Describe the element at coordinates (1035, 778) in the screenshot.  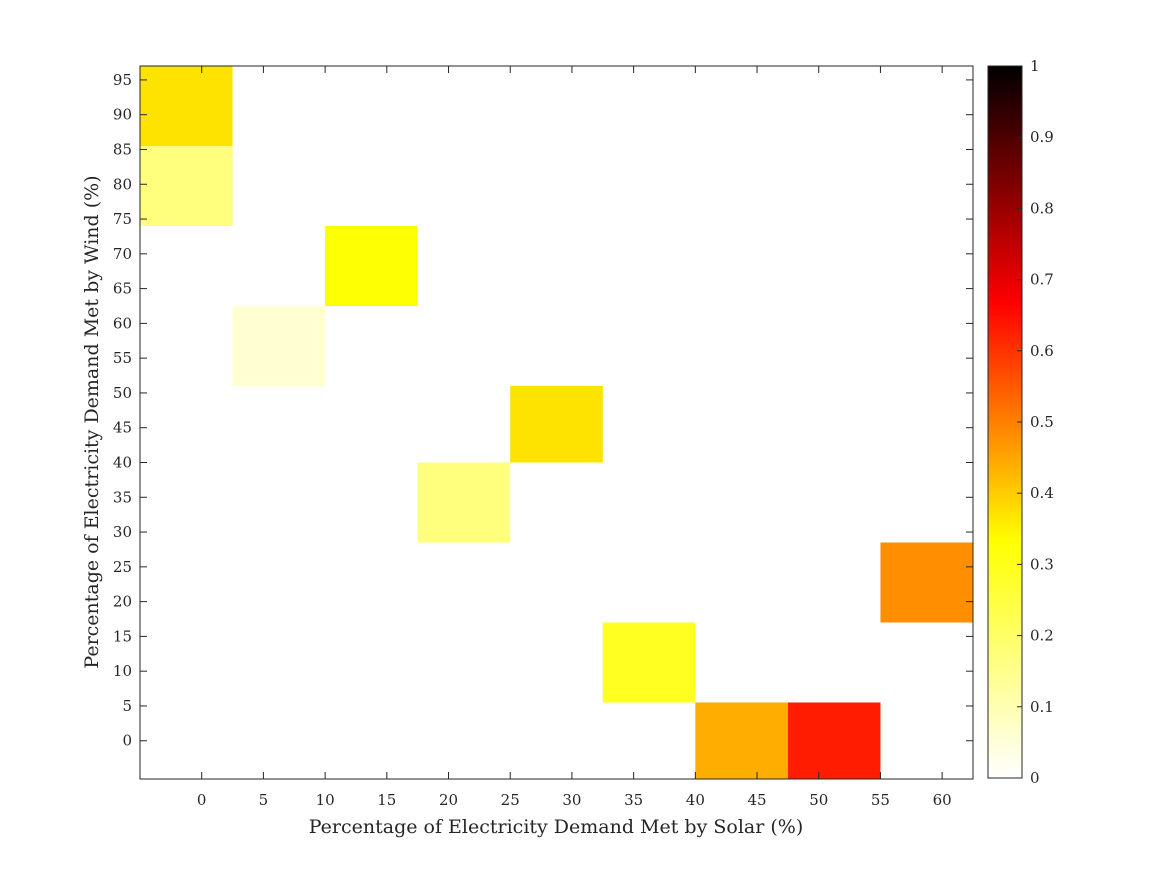
I see `colorbar-tick-label: 0` at that location.